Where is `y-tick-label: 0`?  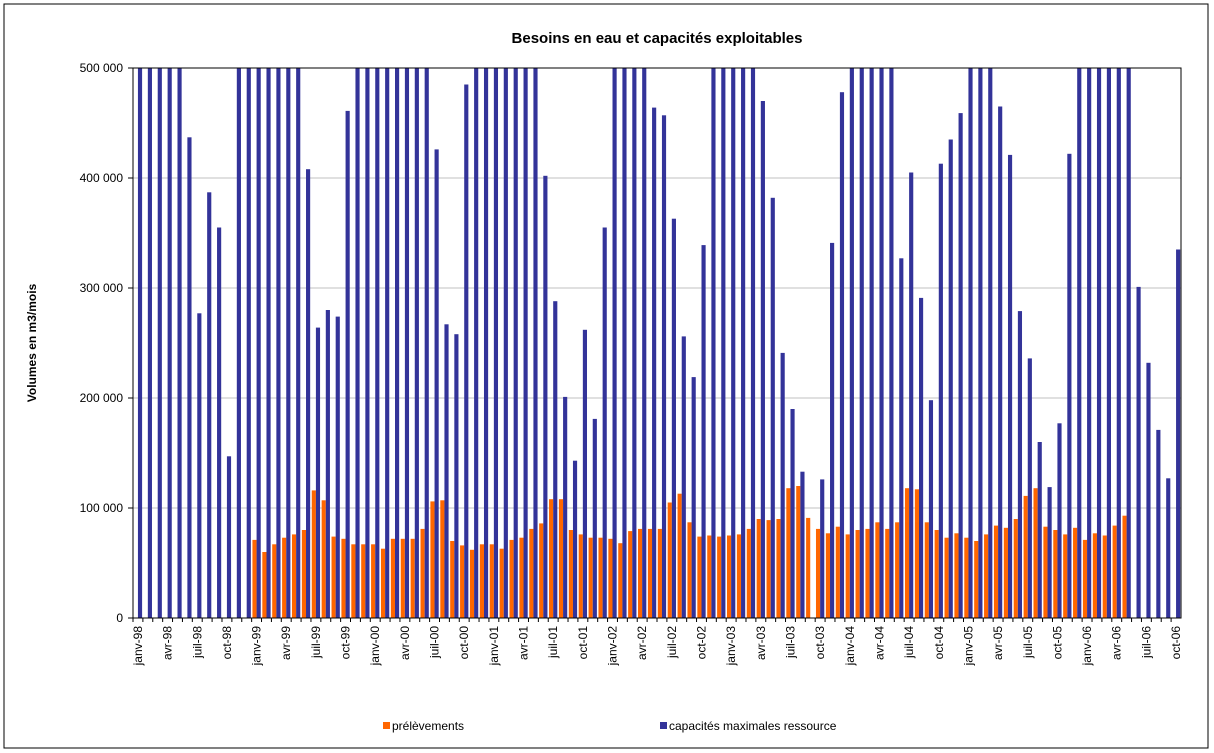
y-tick-label: 0 is located at coordinates (119, 618).